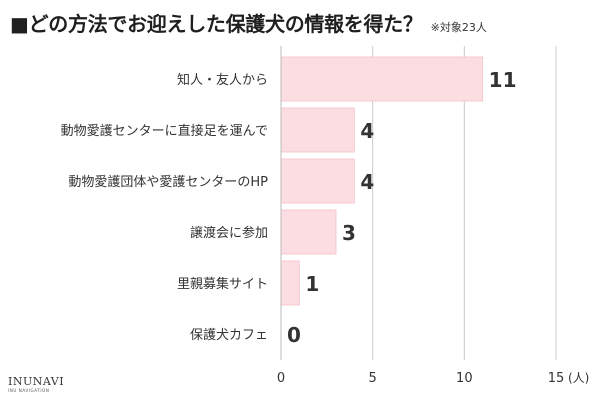 The image size is (600, 400). Describe the element at coordinates (464, 378) in the screenshot. I see `x-tick-label: 10` at that location.